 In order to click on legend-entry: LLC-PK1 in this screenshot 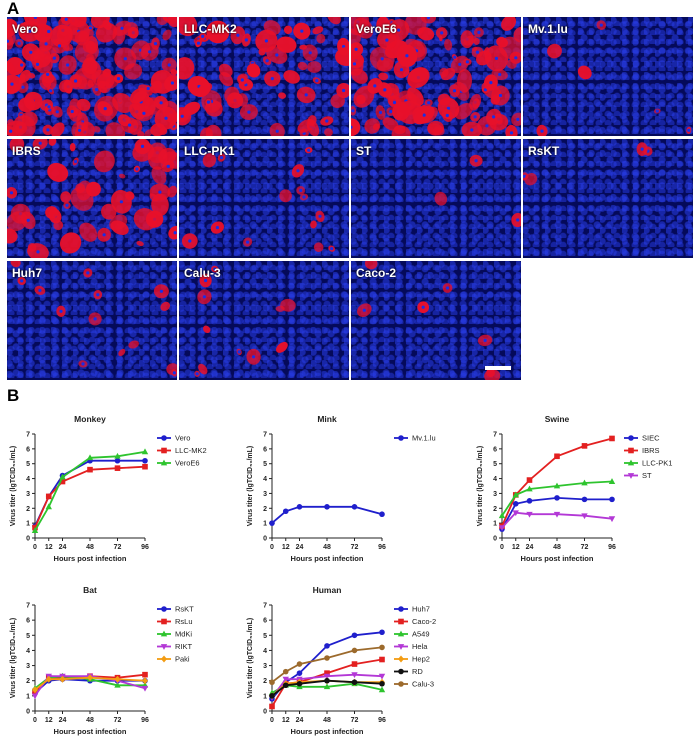, I will do `click(657, 463)`.